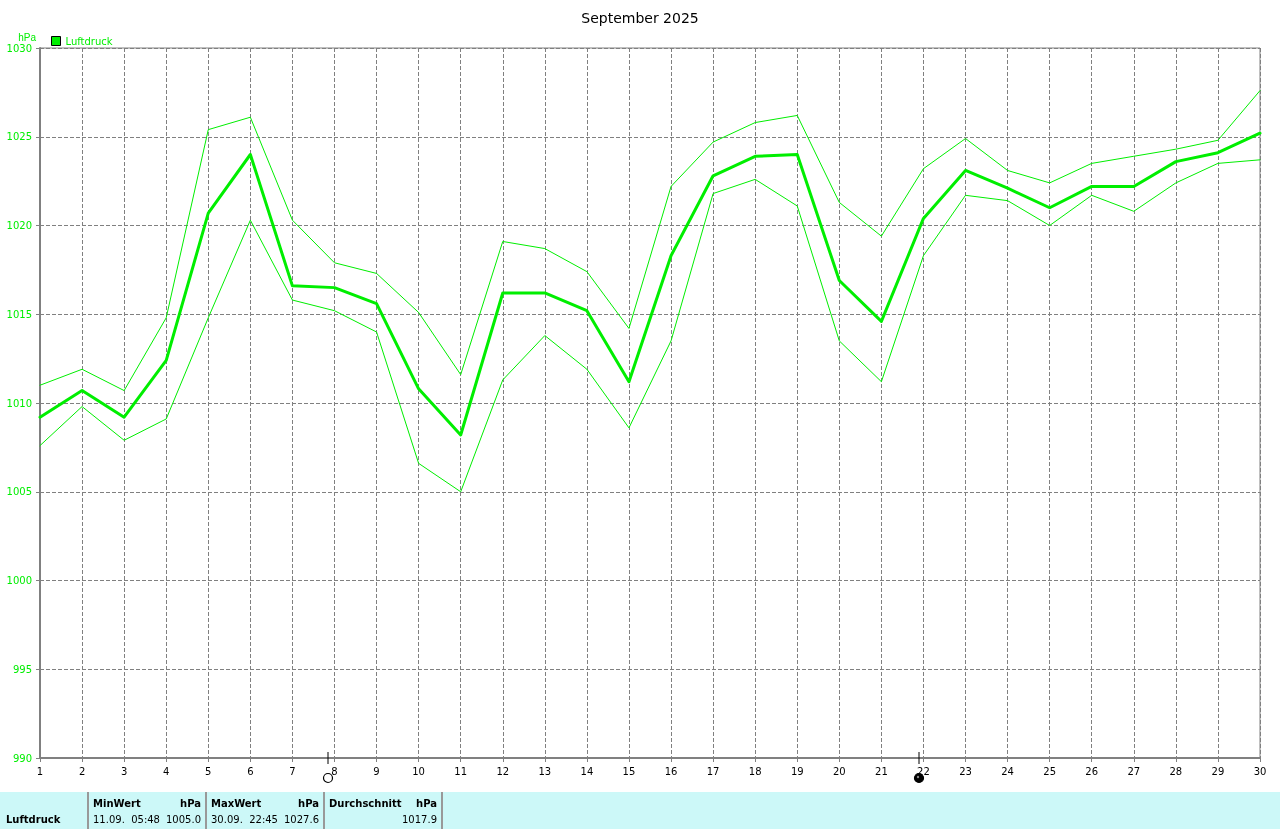  Describe the element at coordinates (19, 314) in the screenshot. I see `y-tick-label: 1015` at that location.